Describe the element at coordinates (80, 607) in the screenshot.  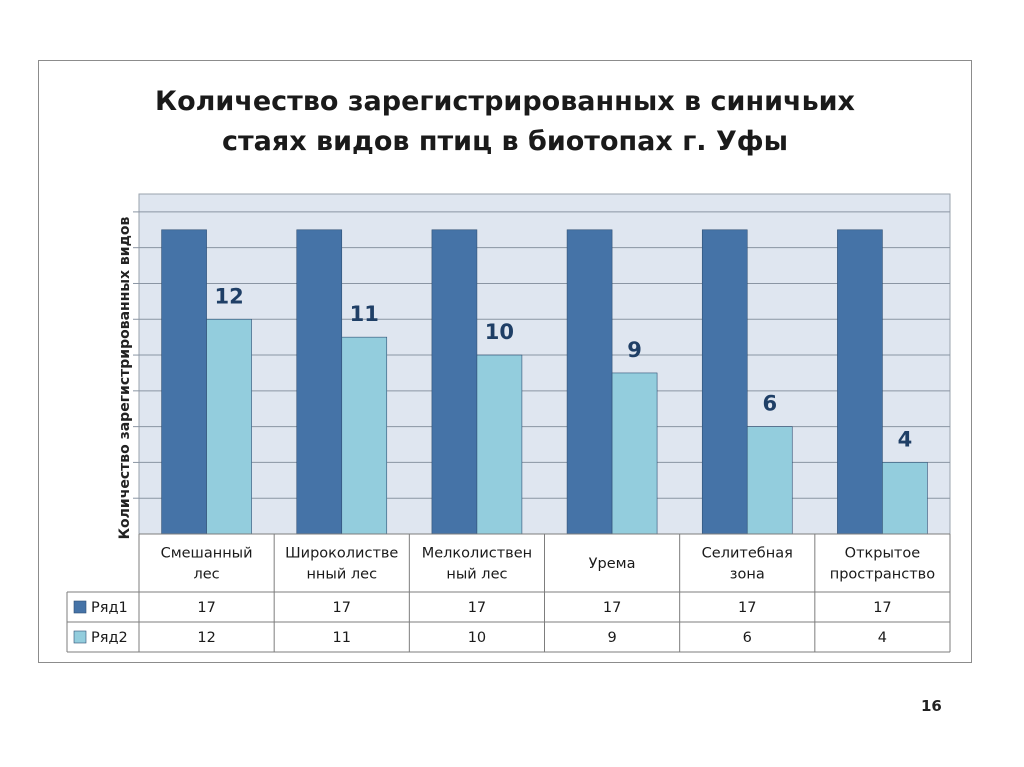
I see `legend-key-Ряд1` at that location.